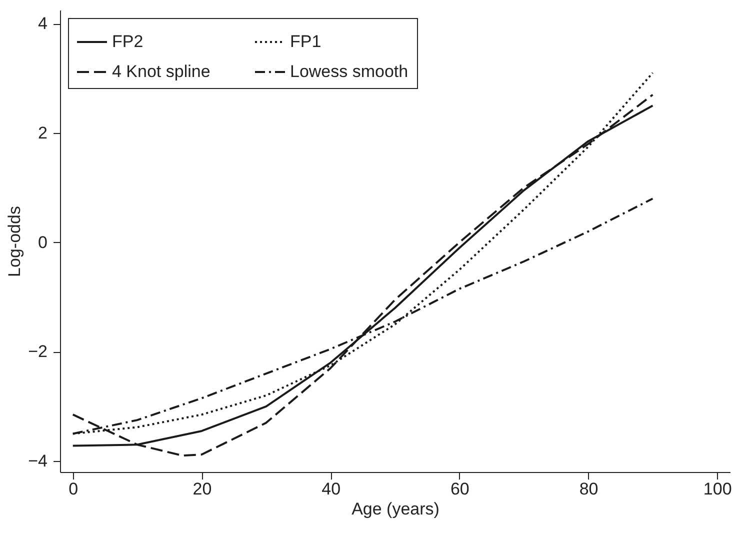  Describe the element at coordinates (349, 71) in the screenshot. I see `legend-label: Lowess smooth` at that location.